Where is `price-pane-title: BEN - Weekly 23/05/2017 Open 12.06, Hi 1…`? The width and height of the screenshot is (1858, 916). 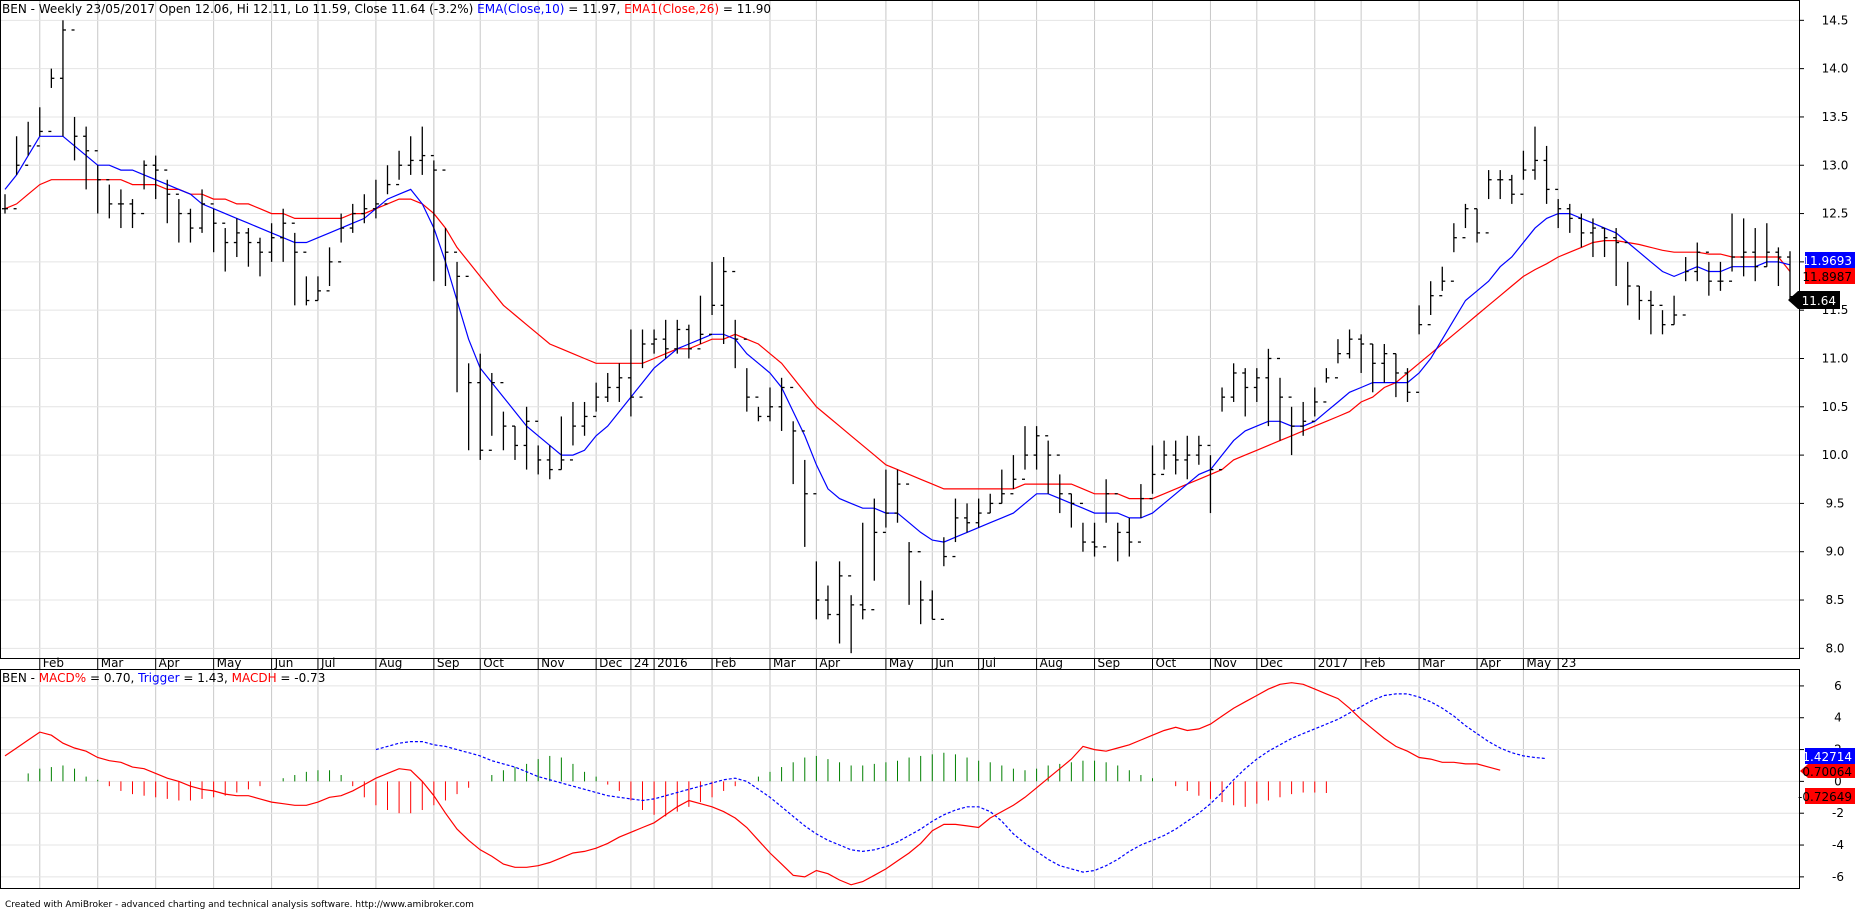 price-pane-title: BEN - Weekly 23/05/2017 Open 12.06, Hi 1… is located at coordinates (386, 9).